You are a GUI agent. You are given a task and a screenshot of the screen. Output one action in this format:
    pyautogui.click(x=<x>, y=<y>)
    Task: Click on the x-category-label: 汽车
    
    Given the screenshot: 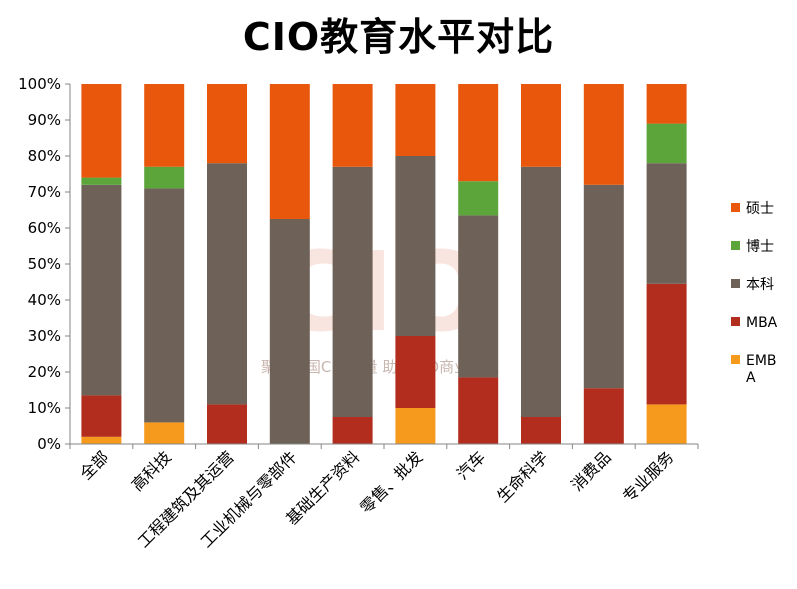 What is the action you would take?
    pyautogui.click(x=471, y=465)
    